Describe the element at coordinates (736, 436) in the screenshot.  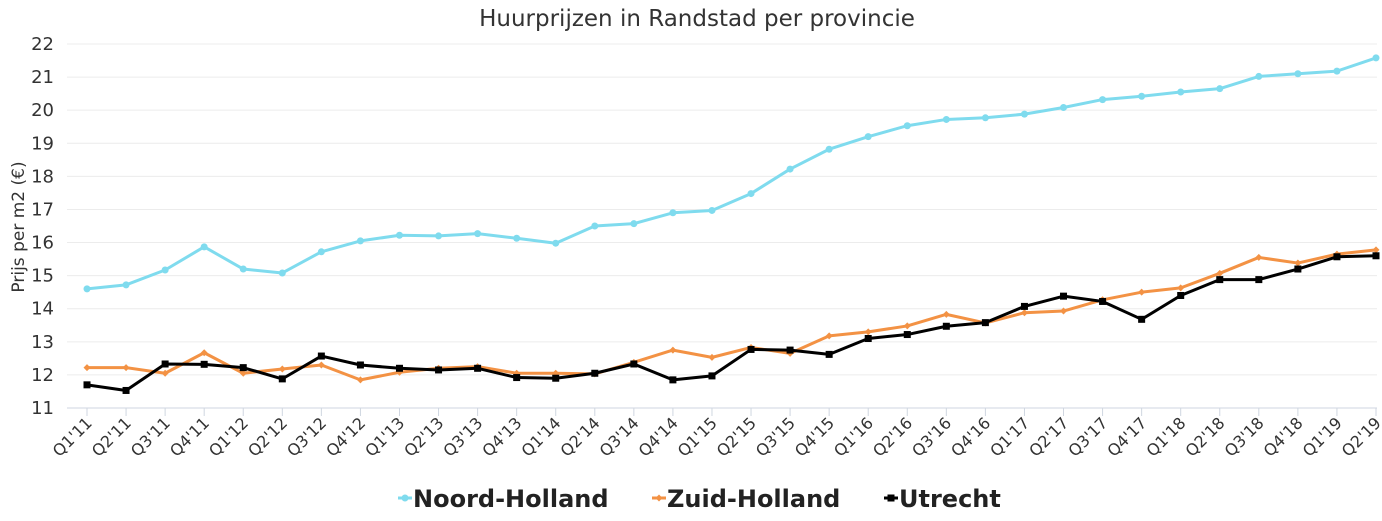
I see `x-tick-label: Q2'15` at that location.